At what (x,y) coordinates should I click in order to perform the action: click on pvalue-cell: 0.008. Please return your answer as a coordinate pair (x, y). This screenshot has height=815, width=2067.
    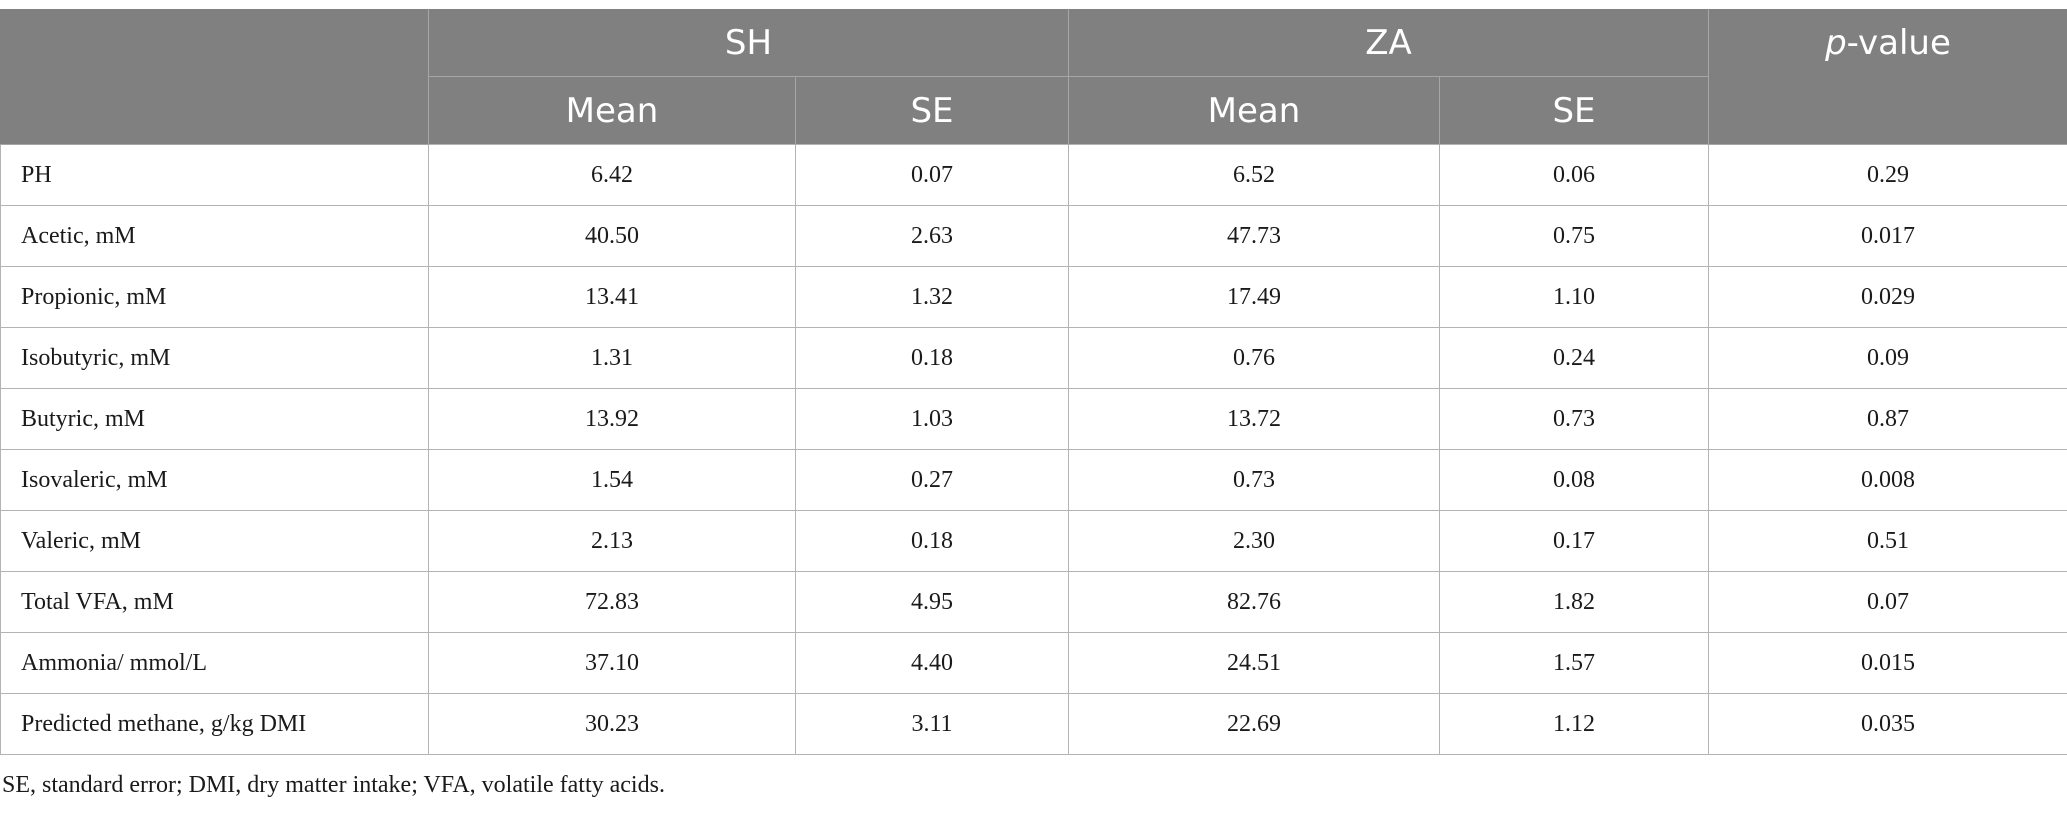
    Looking at the image, I should click on (1887, 480).